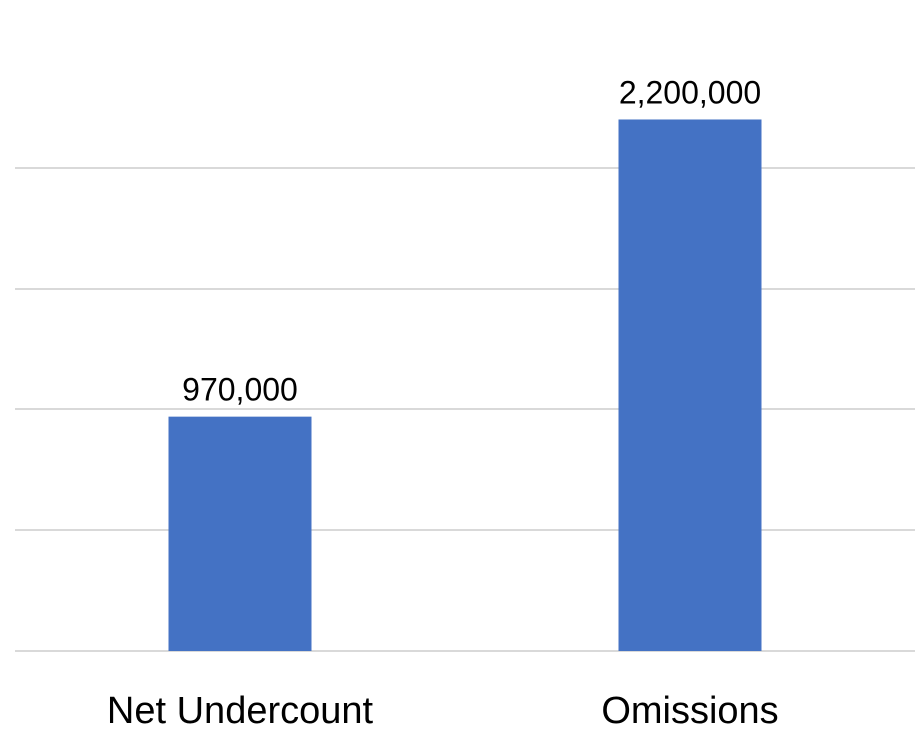 The image size is (915, 730). I want to click on data-label-net-undercount: 970,000, so click(240, 390).